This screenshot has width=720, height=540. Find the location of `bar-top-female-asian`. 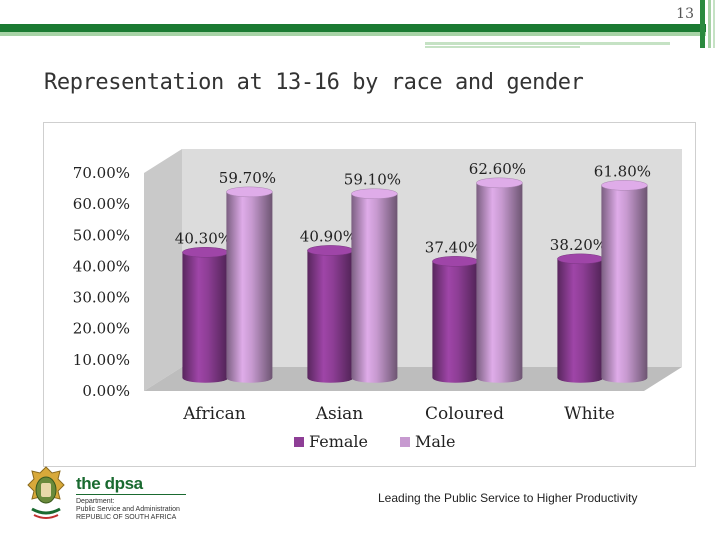

bar-top-female-asian is located at coordinates (330, 250).